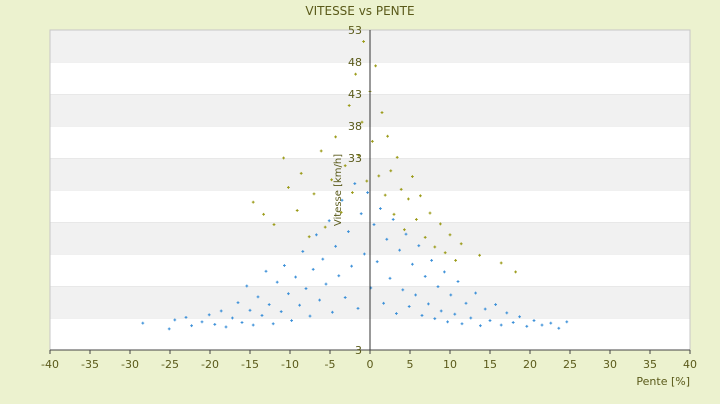 The width and height of the screenshot is (720, 404). What do you see at coordinates (490, 364) in the screenshot?
I see `x-tick-label: 15` at bounding box center [490, 364].